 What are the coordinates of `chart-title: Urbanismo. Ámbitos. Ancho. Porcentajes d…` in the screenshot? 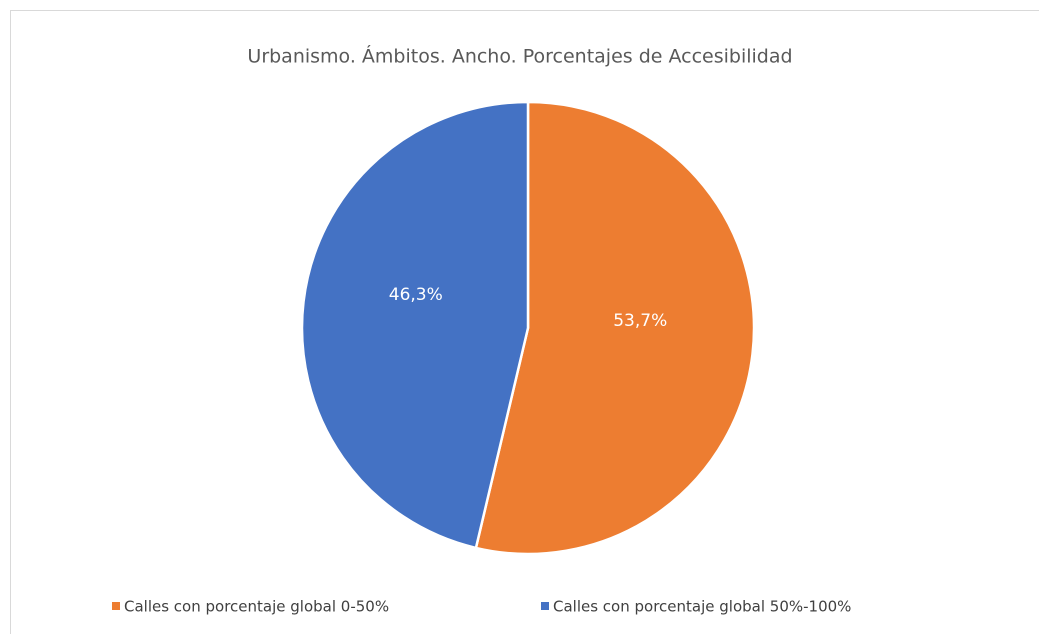 It's located at (519, 56).